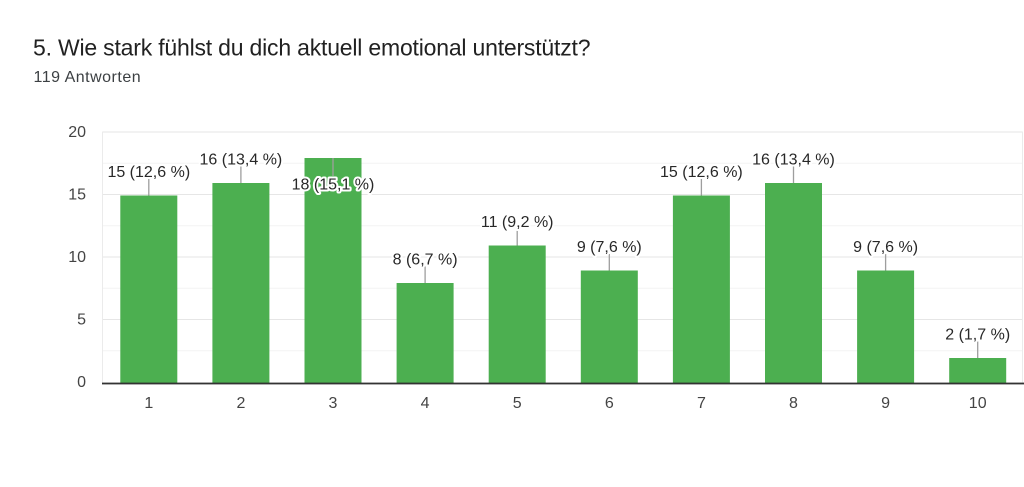 This screenshot has width=1024, height=487. Describe the element at coordinates (148, 403) in the screenshot. I see `svg-text: 1` at that location.